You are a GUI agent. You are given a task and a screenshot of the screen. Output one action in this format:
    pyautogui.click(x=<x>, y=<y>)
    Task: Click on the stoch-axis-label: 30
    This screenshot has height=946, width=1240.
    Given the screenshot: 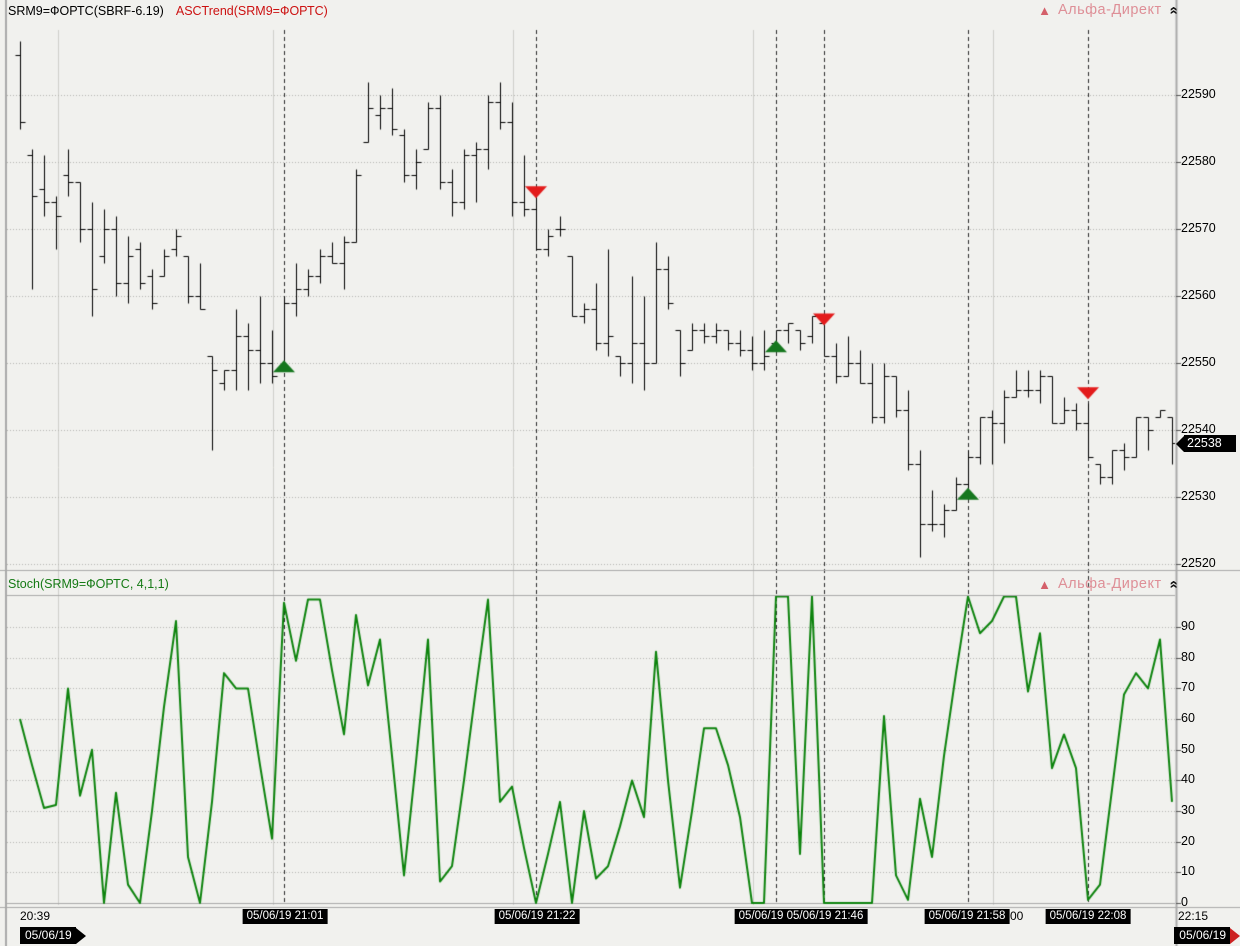 What is the action you would take?
    pyautogui.click(x=1188, y=810)
    